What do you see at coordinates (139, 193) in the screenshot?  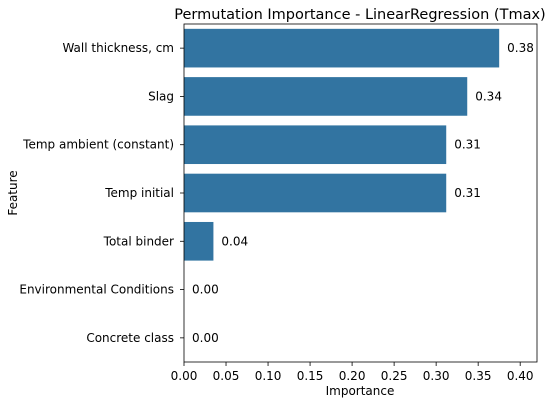 I see `y-tick-label: Temp initial` at bounding box center [139, 193].